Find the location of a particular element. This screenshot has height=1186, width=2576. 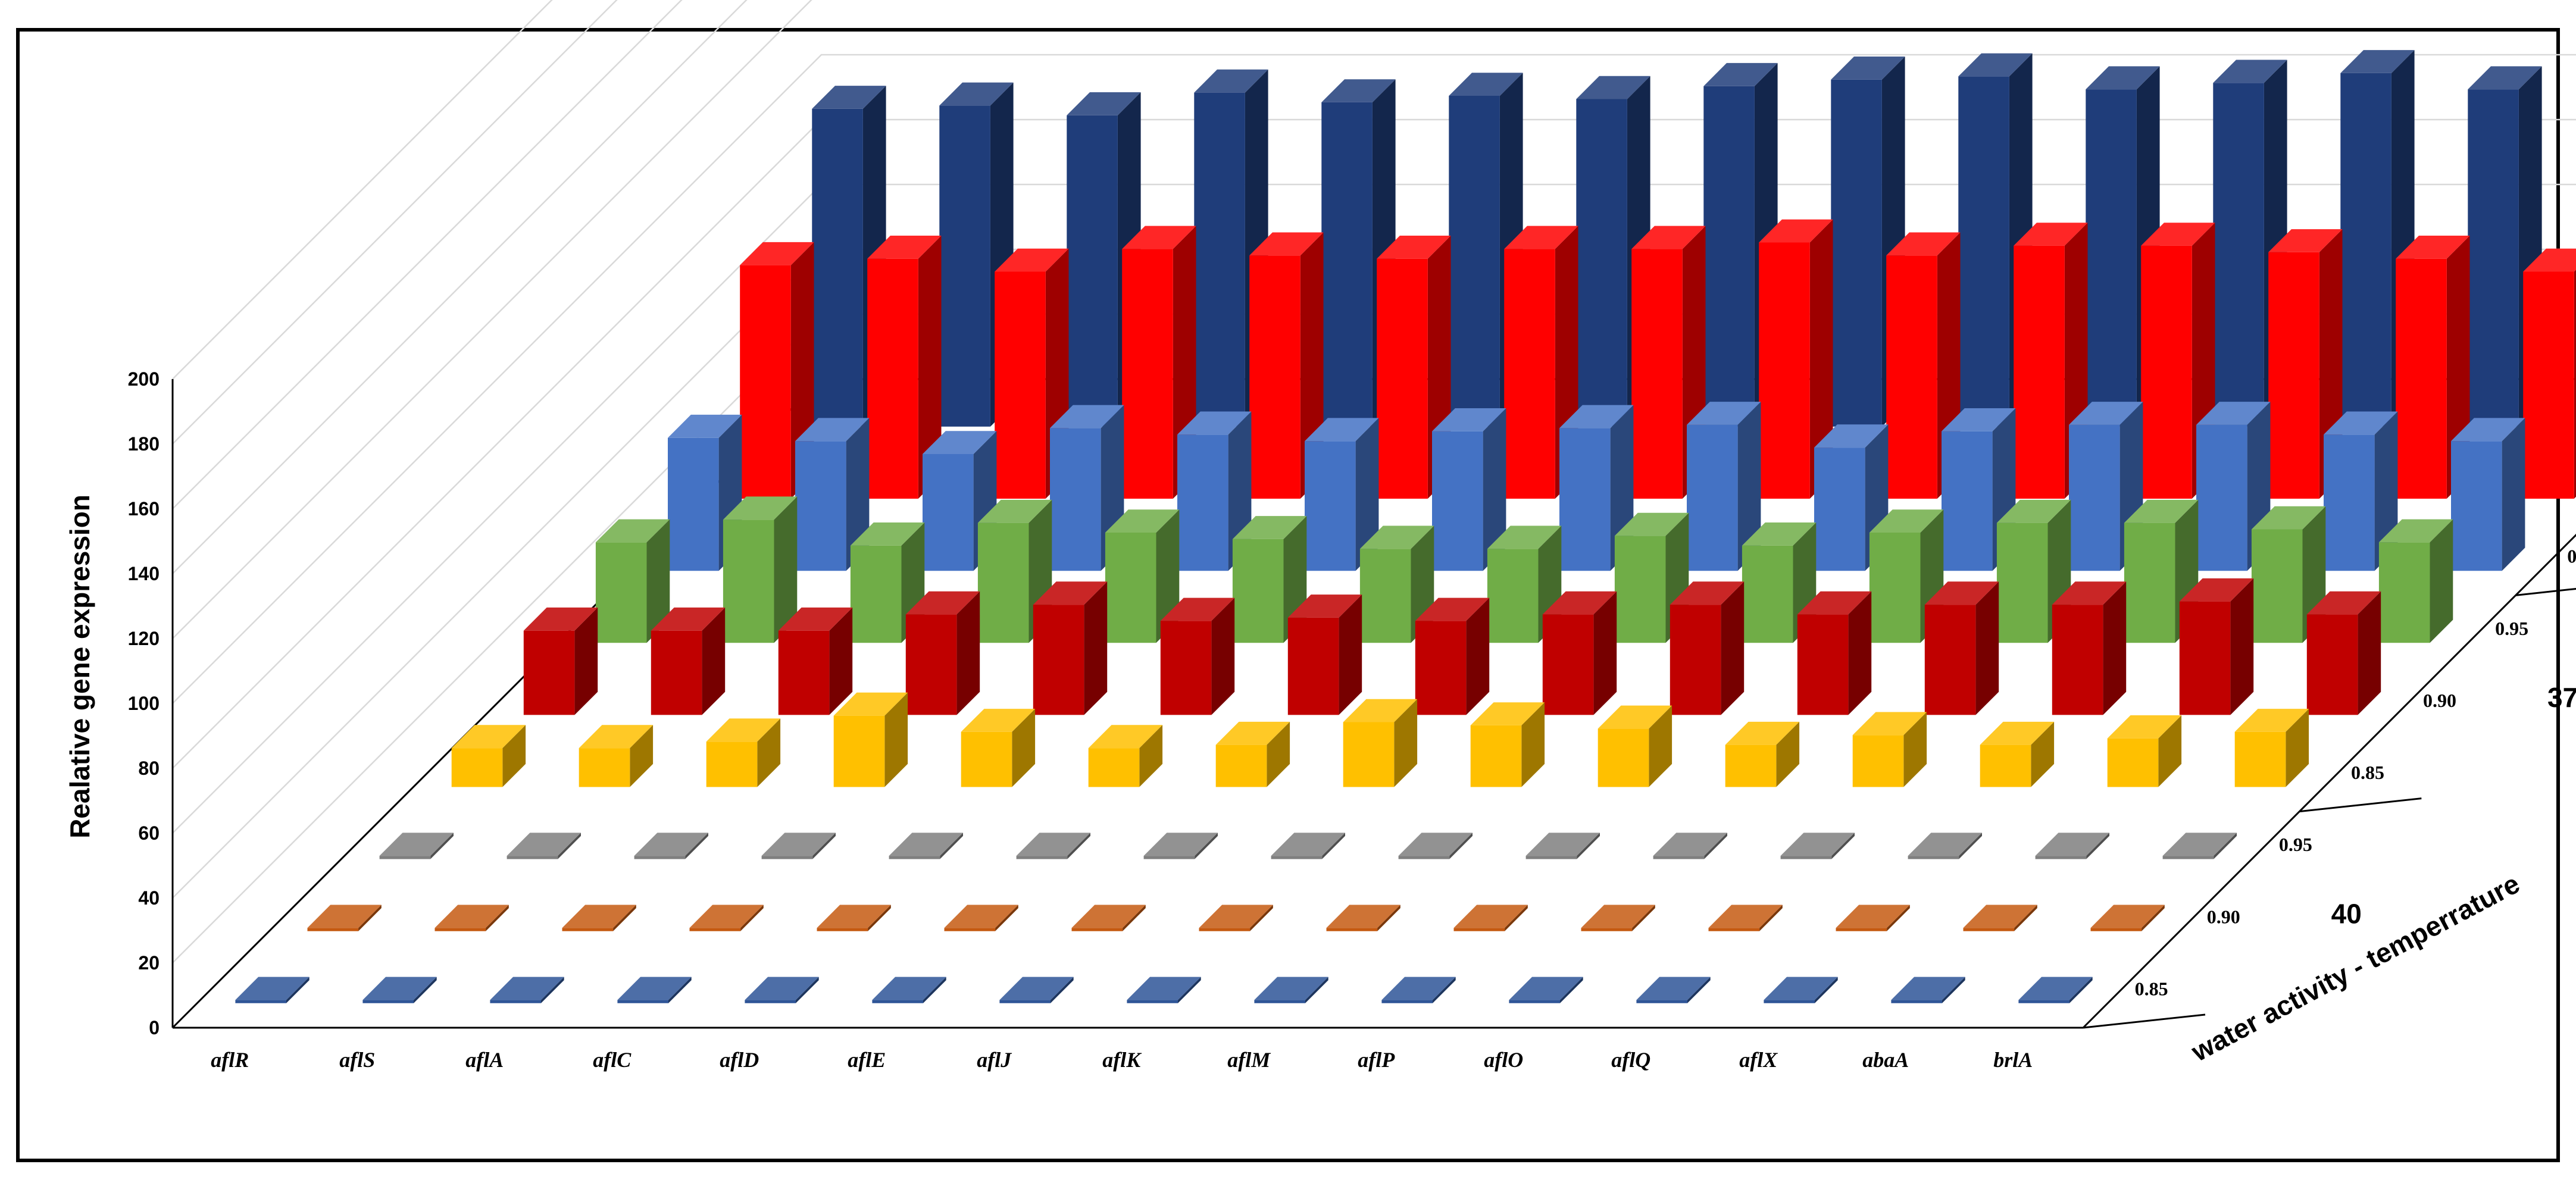

group-separator is located at coordinates (2360, 805).